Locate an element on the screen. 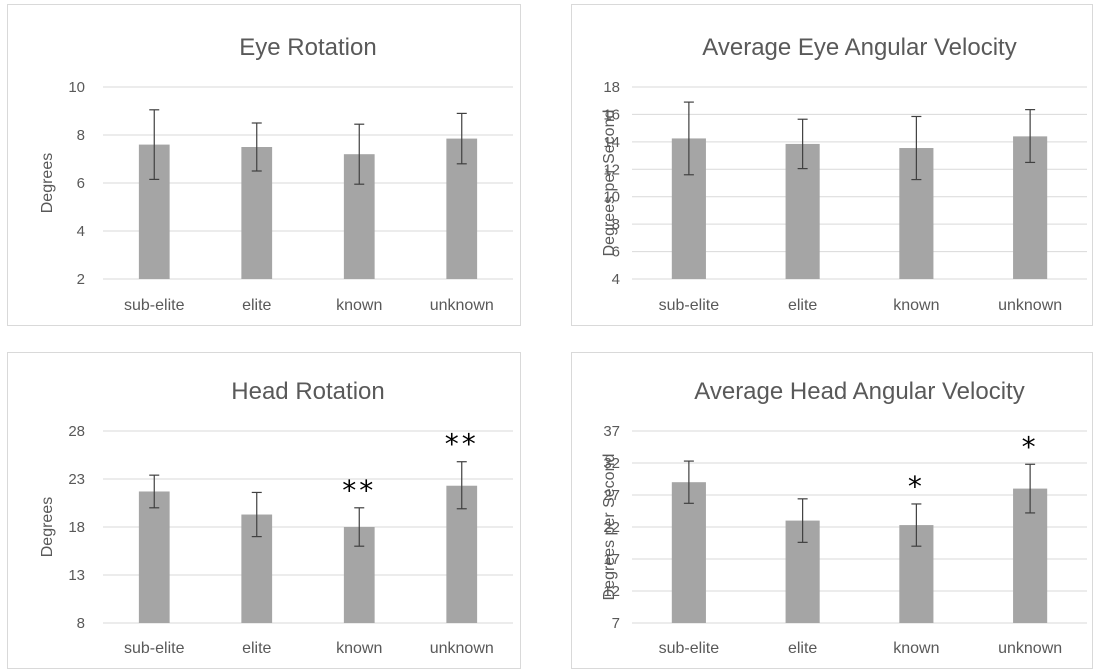  y-tick-label-eye-angular-velocity-0: 4 is located at coordinates (616, 279).